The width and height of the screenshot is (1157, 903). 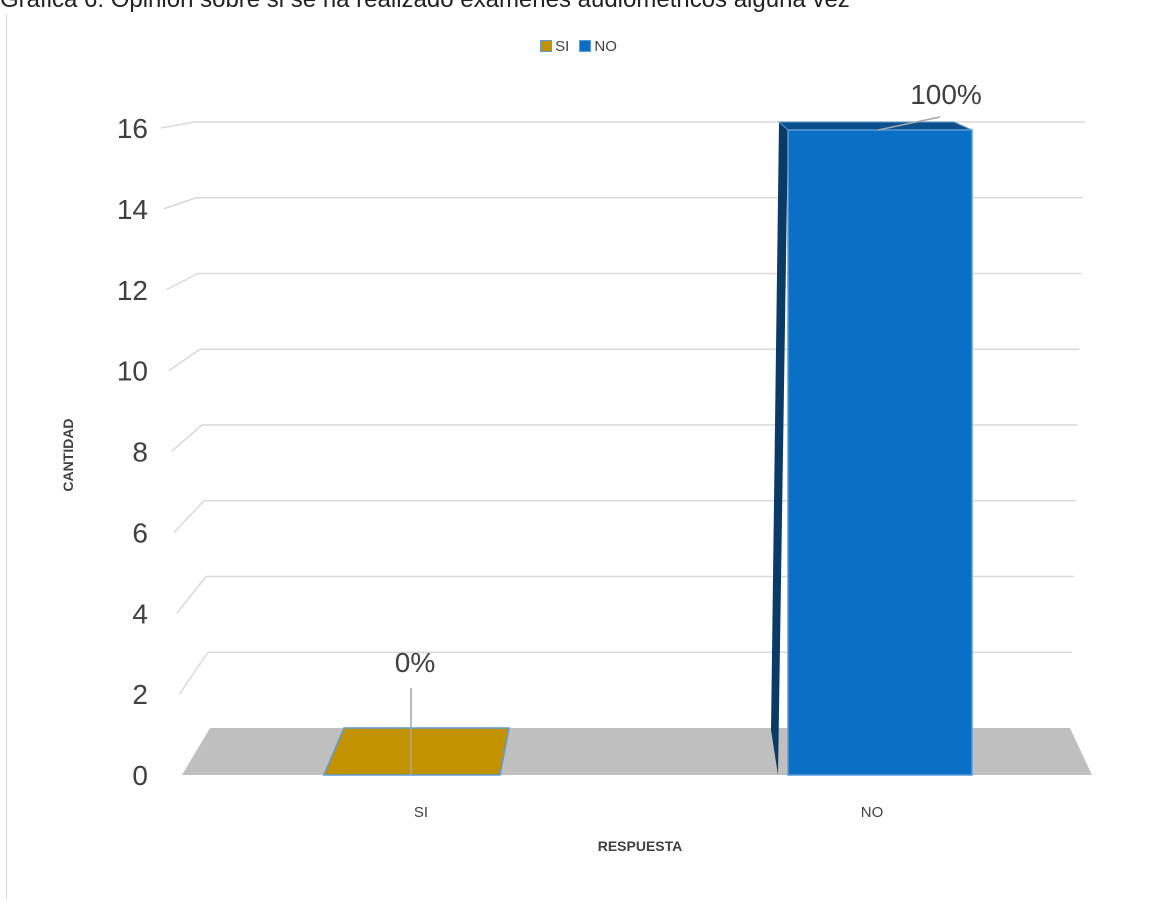 I want to click on y-tick-label: 4, so click(x=140, y=613).